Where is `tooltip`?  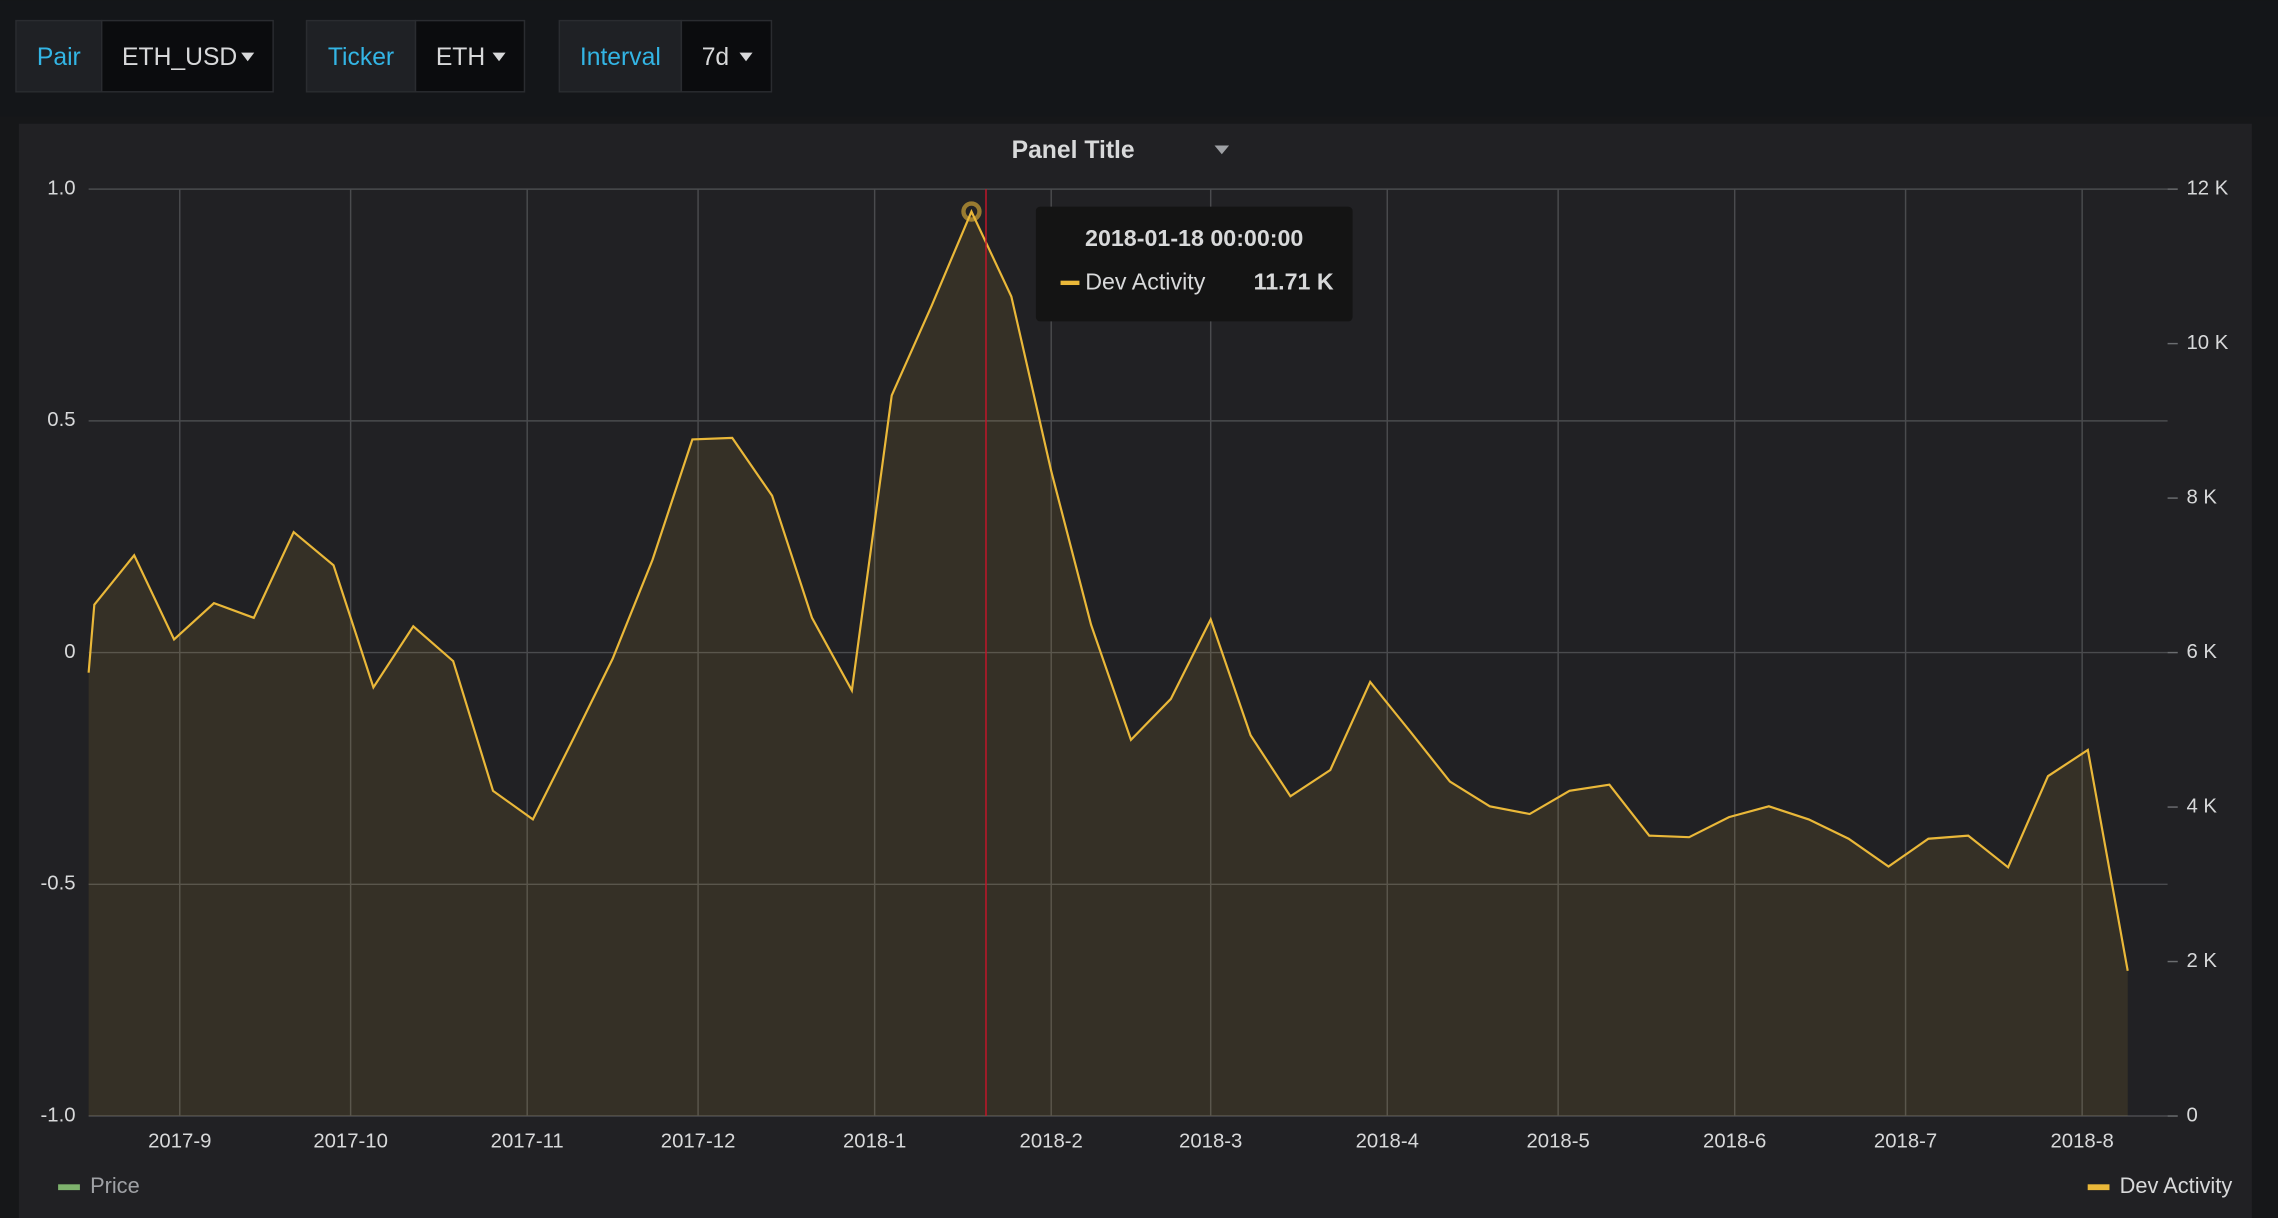
tooltip is located at coordinates (1194, 264).